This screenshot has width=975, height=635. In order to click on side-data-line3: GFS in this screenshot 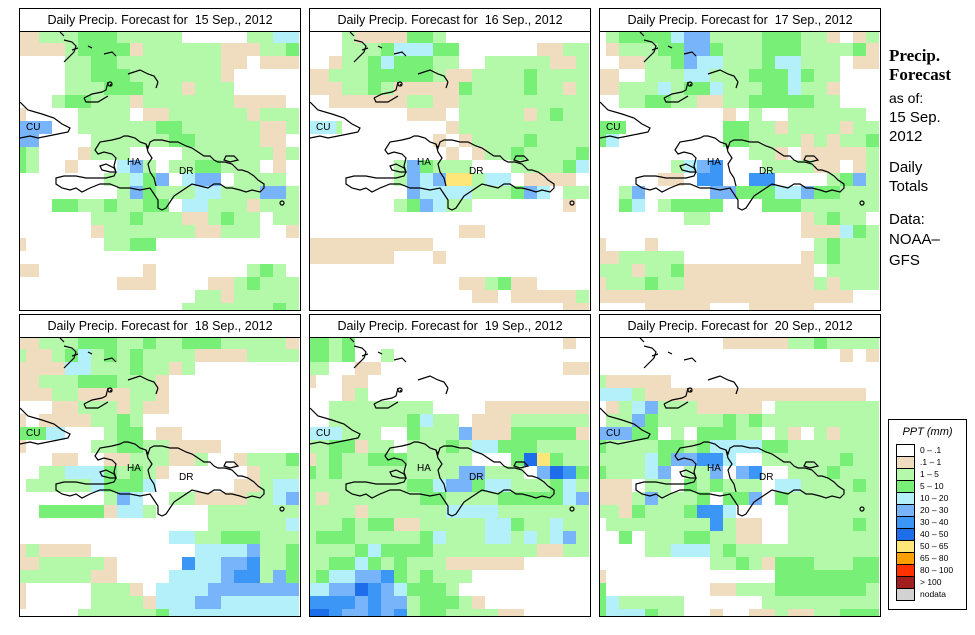, I will do `click(904, 260)`.